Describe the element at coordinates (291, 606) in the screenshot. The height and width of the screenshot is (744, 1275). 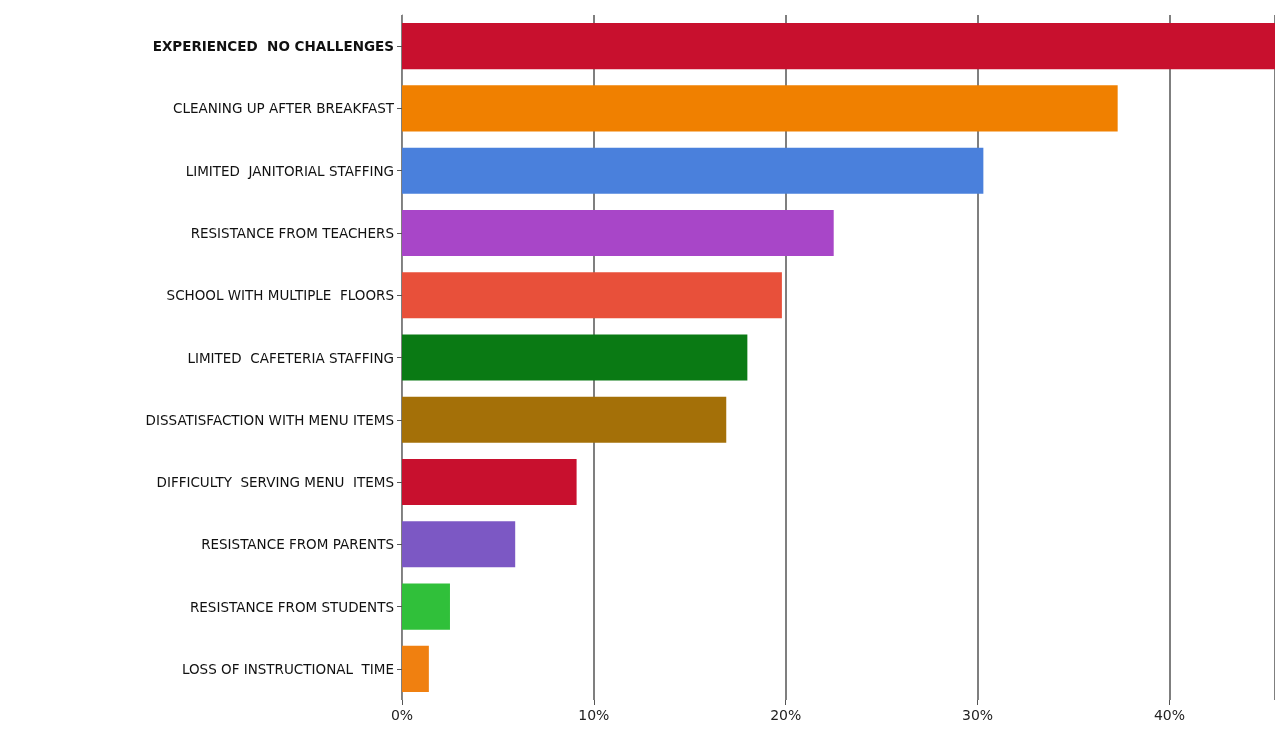
I see `y-tick-label: RESISTANCE FROM STUDENTS` at that location.